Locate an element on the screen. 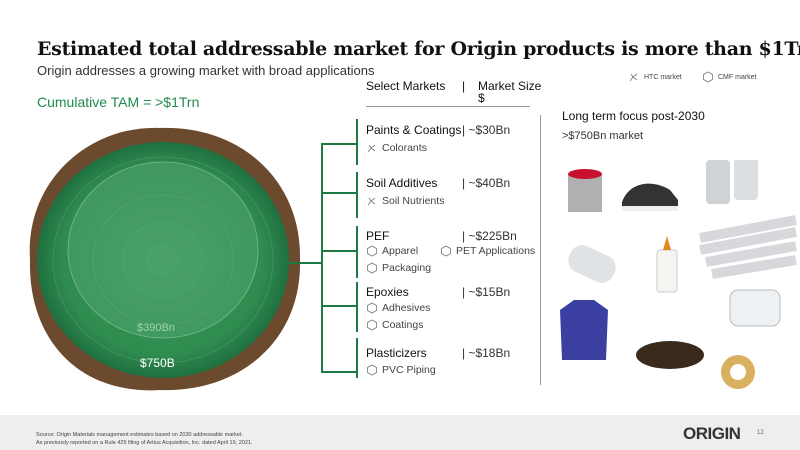  footer is located at coordinates (400, 432).